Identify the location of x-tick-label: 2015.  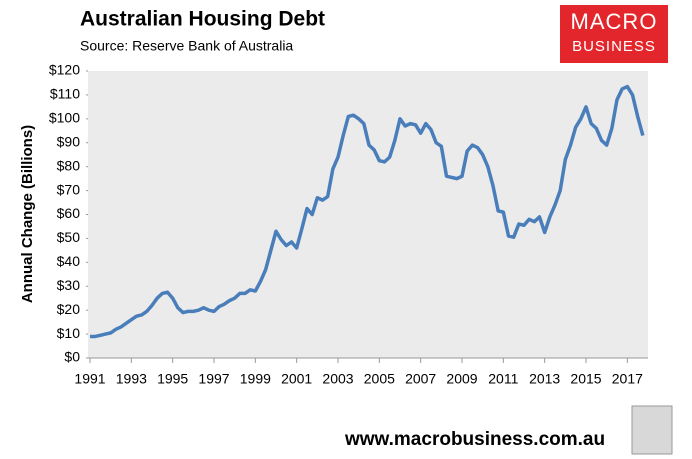
(585, 379).